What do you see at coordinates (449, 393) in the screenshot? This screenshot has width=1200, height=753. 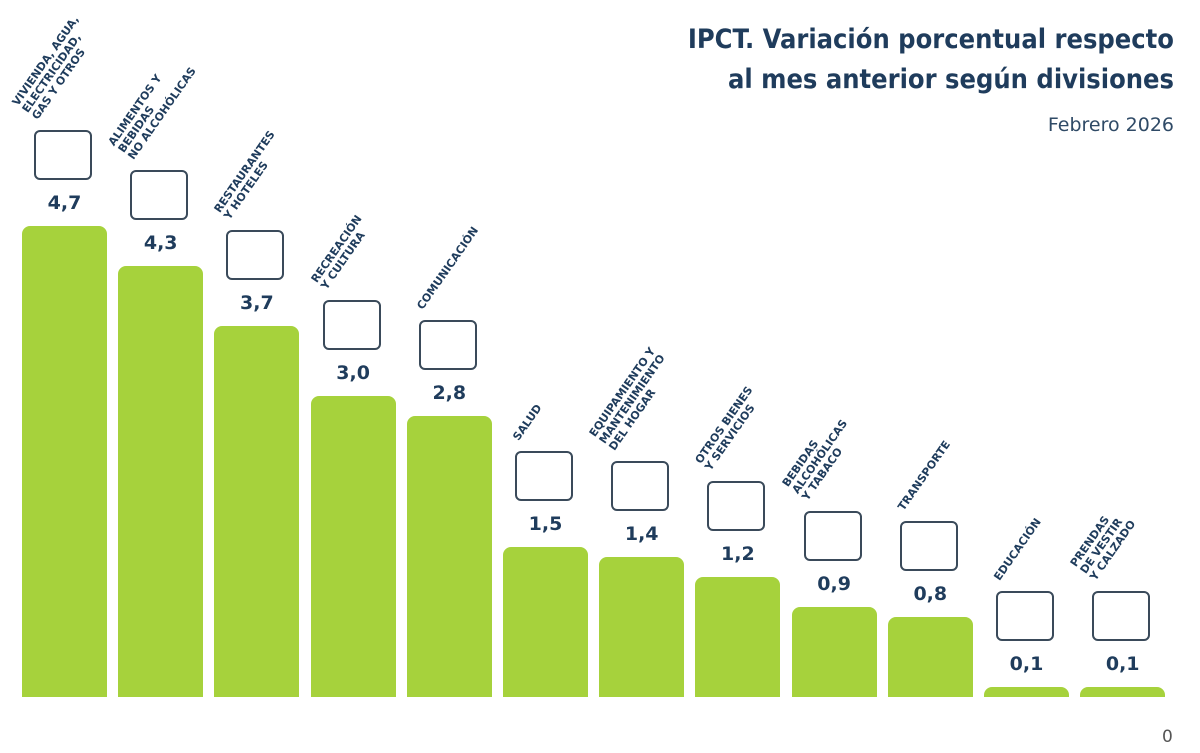 I see `value-label: 2,8` at bounding box center [449, 393].